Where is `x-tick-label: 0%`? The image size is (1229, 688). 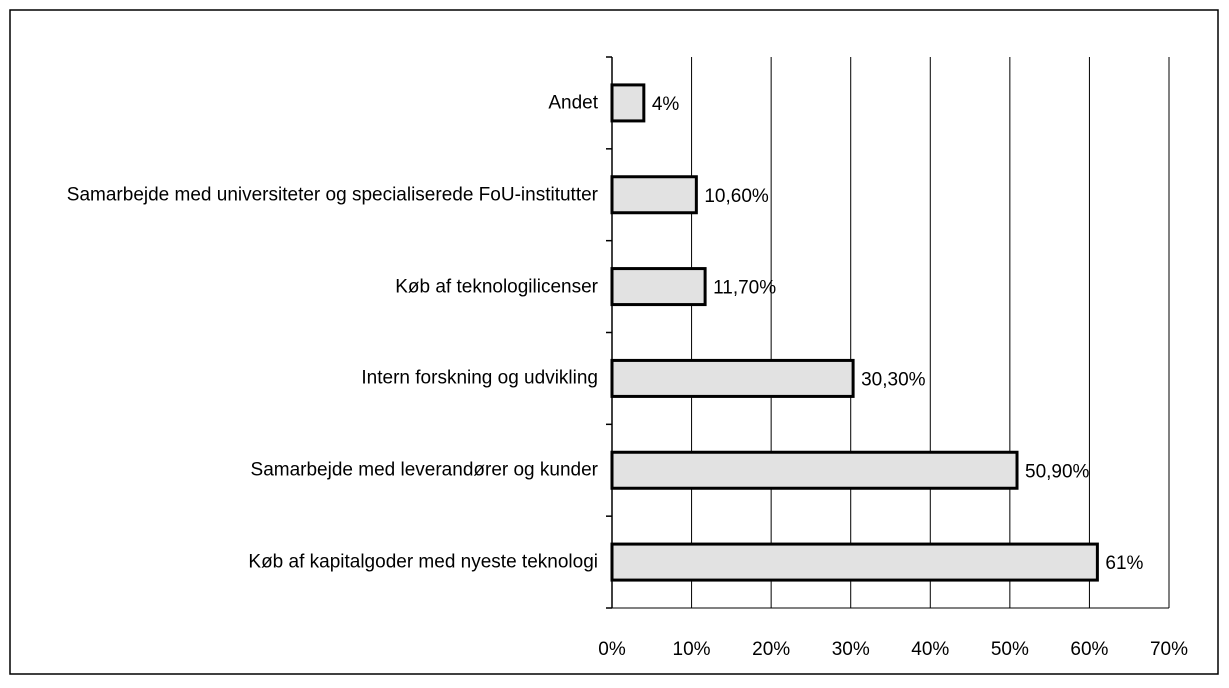
x-tick-label: 0% is located at coordinates (612, 649).